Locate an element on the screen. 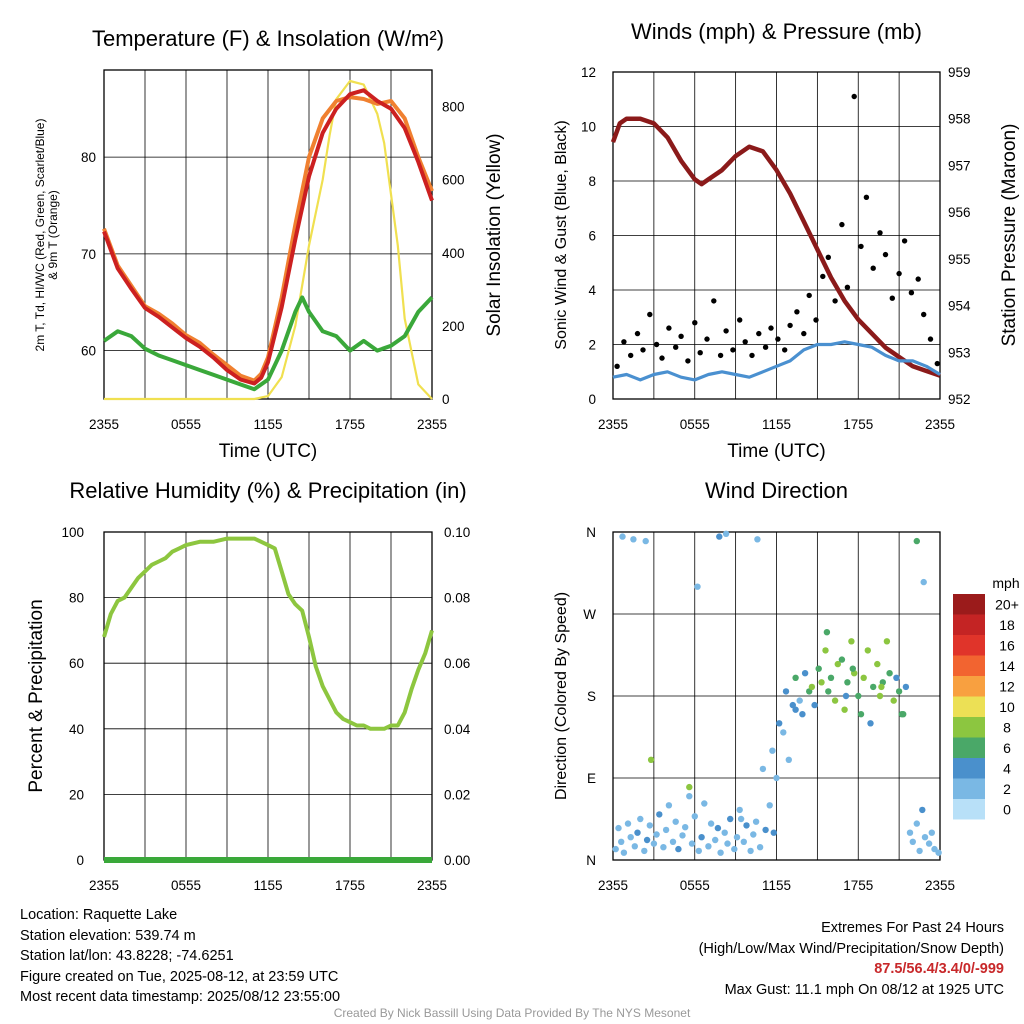  y2-tick-label: 800 is located at coordinates (453, 107).